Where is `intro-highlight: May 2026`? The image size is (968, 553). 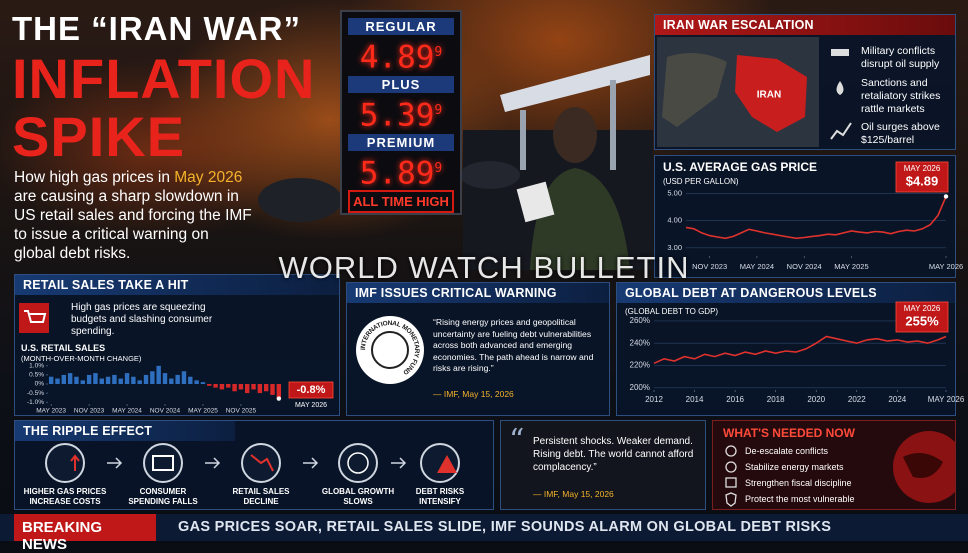 intro-highlight: May 2026 is located at coordinates (208, 177).